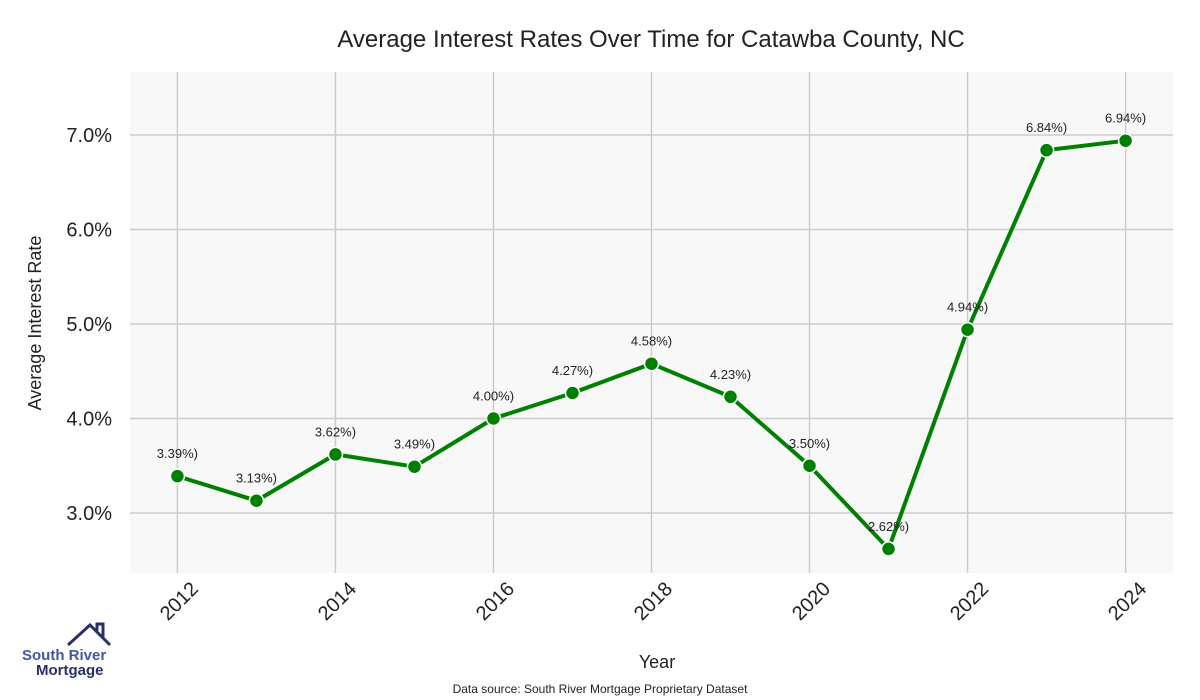 Image resolution: width=1200 pixels, height=700 pixels. I want to click on x-tick-label: 2014, so click(337, 601).